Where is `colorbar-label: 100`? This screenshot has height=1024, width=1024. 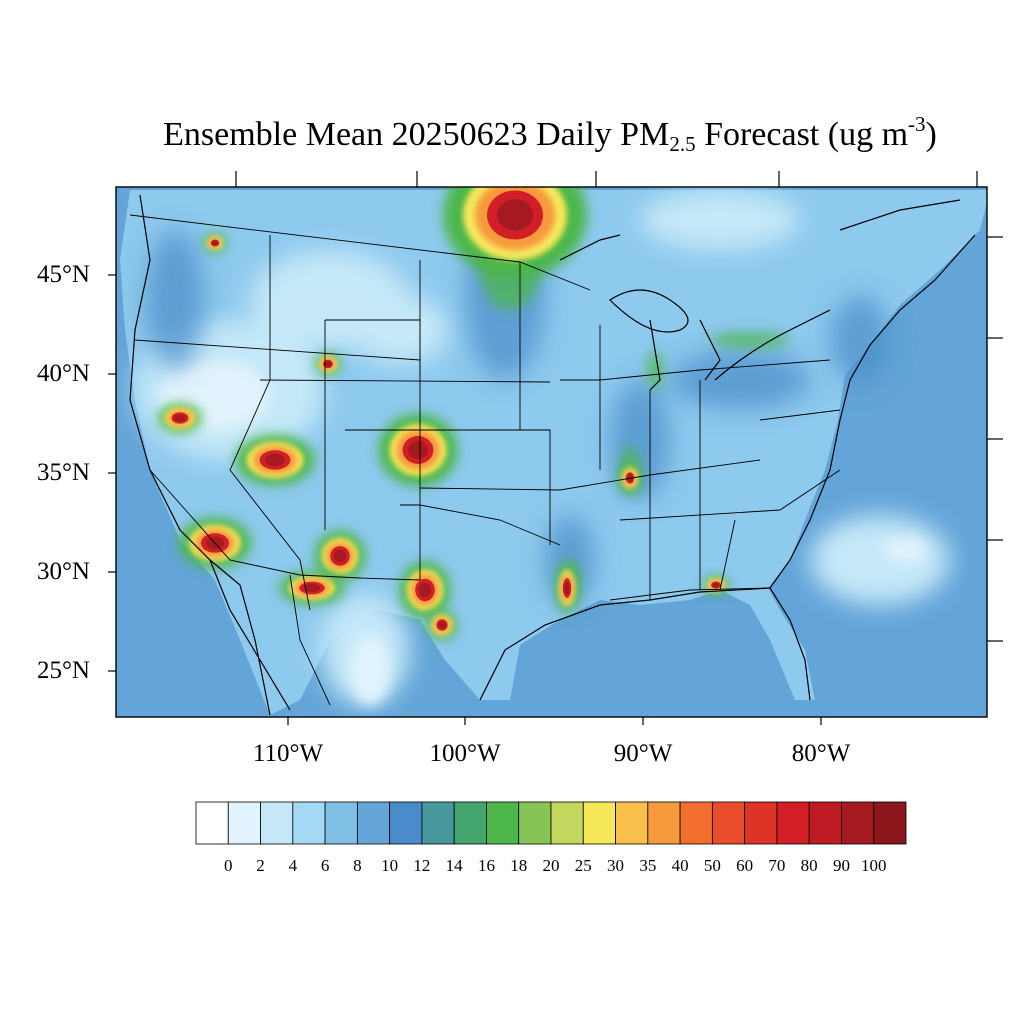
colorbar-label: 100 is located at coordinates (873, 865).